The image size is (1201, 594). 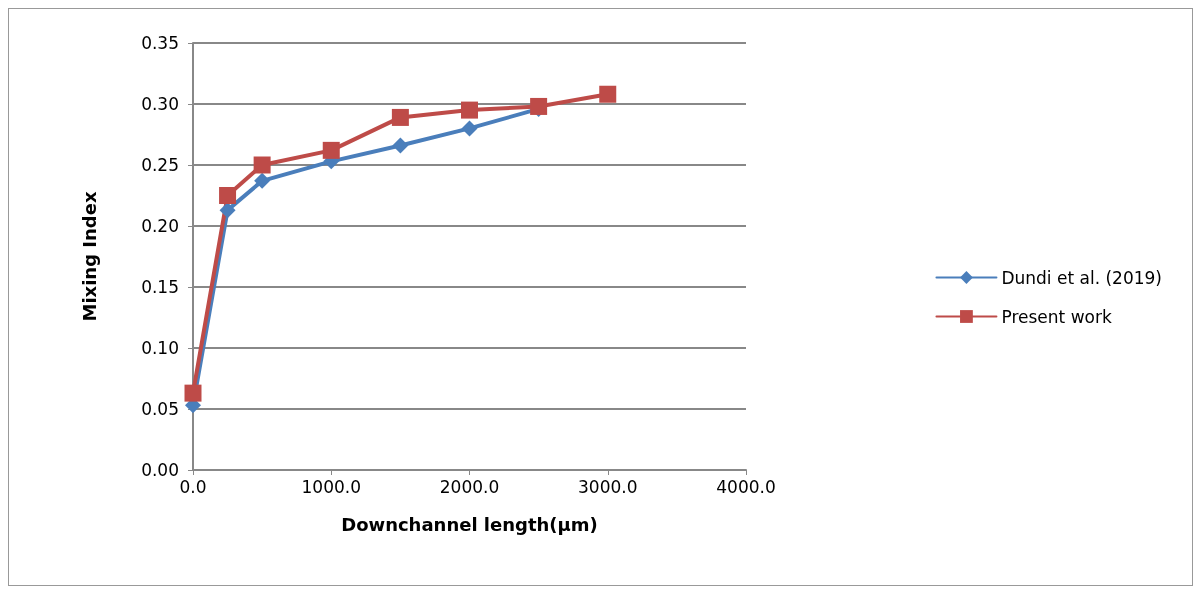 What do you see at coordinates (160, 165) in the screenshot?
I see `y-tick-label: 0.25` at bounding box center [160, 165].